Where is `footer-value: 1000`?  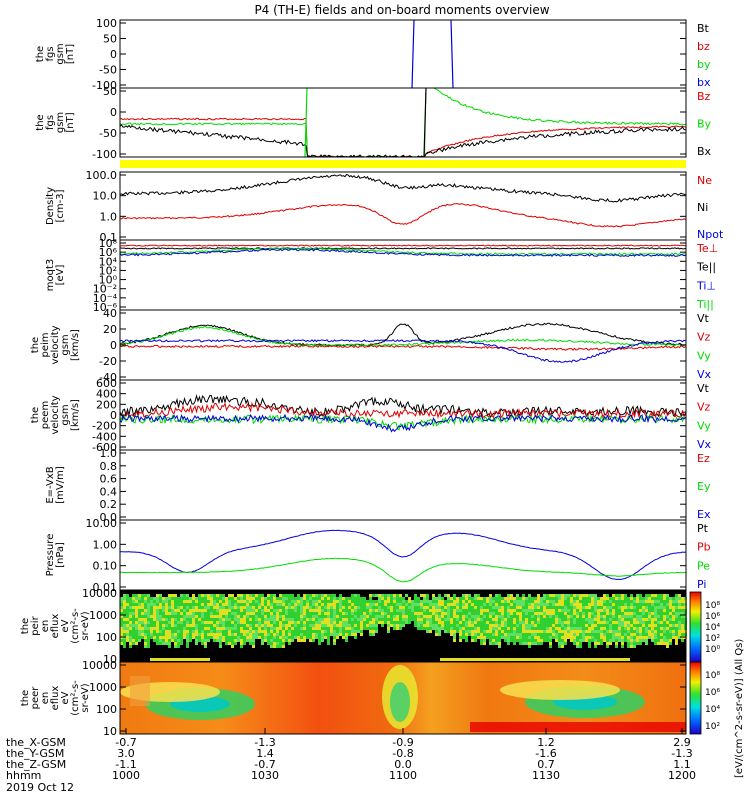 footer-value: 1000 is located at coordinates (126, 775).